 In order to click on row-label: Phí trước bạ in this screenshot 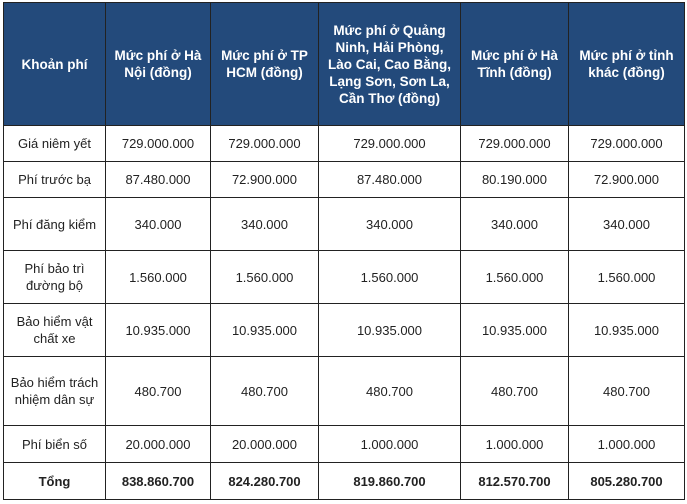, I will do `click(54, 179)`.